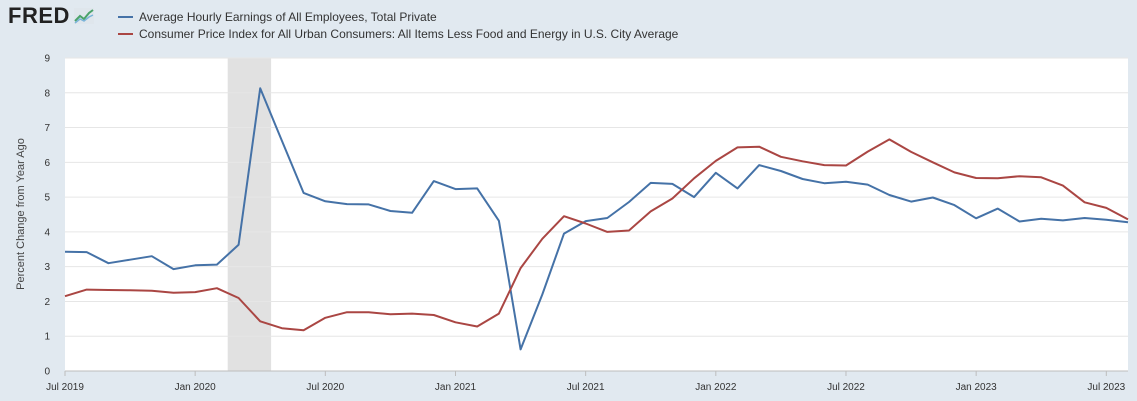  I want to click on y-tick-label: 3, so click(47, 267).